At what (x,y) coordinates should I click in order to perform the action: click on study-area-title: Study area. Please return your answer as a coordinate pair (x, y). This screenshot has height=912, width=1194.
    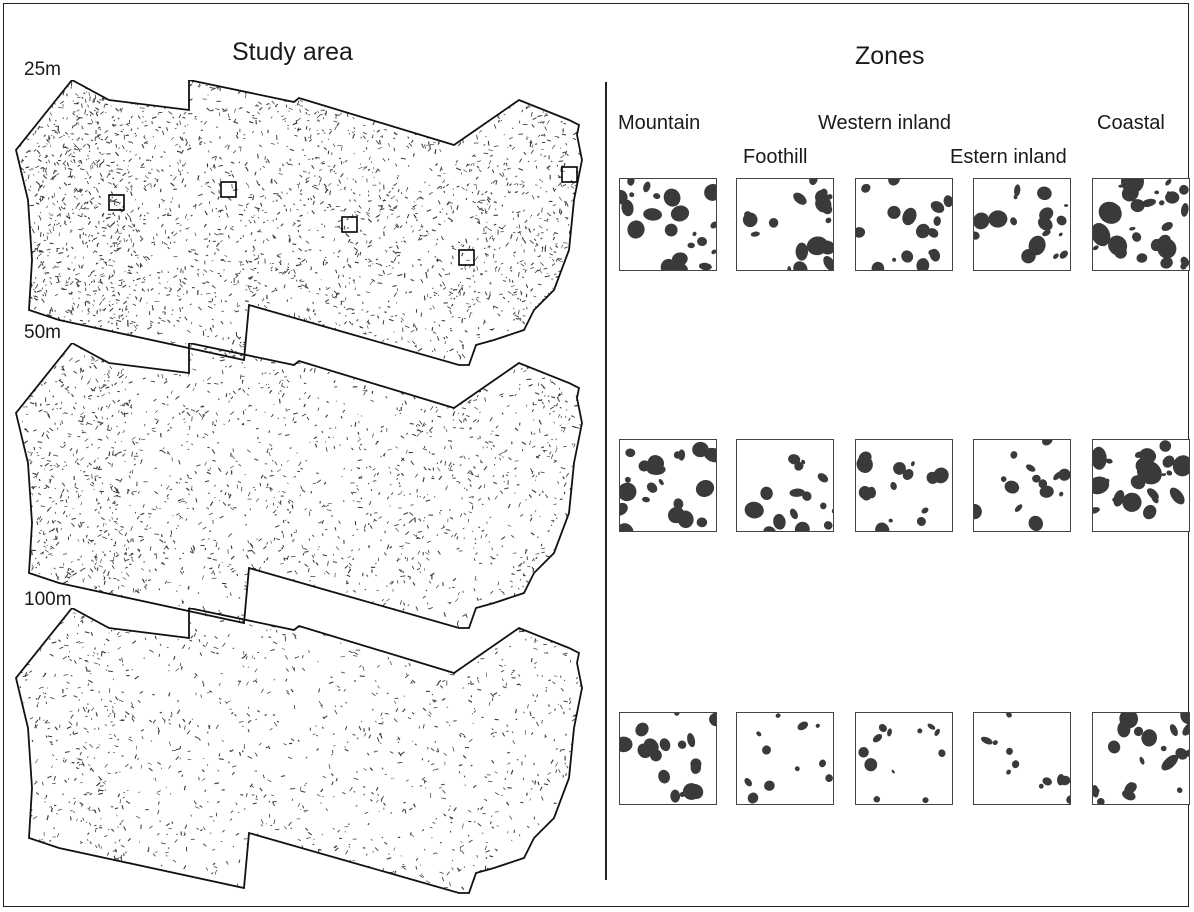
    Looking at the image, I should click on (292, 52).